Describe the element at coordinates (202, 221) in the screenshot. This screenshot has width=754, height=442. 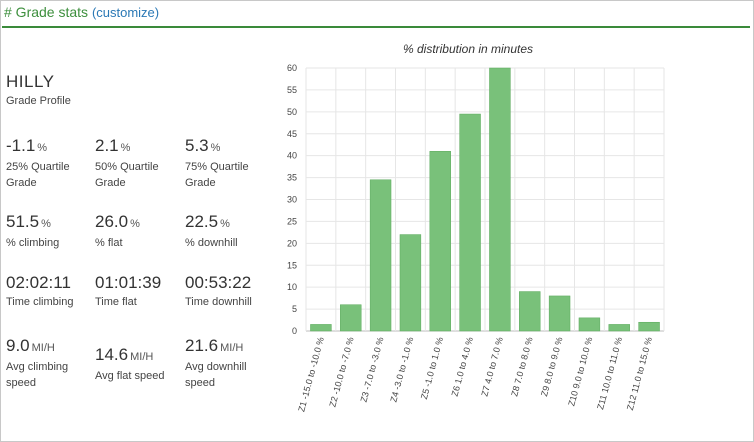
I see `stat-value: 22.5` at that location.